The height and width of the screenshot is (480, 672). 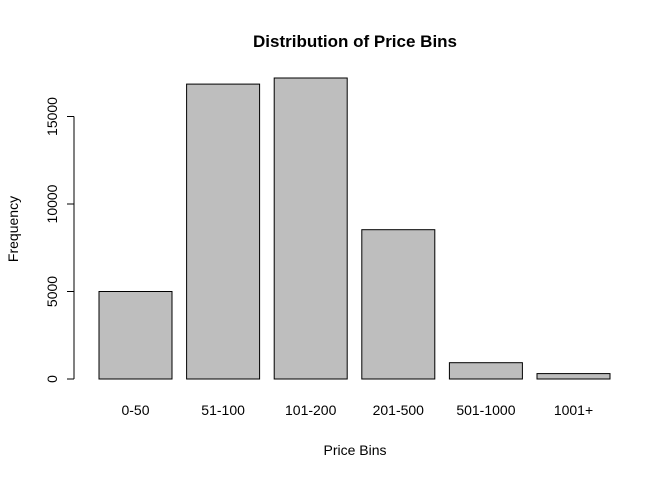 What do you see at coordinates (357, 410) in the screenshot?
I see `x-axis-tick-labels: 0-50 51-100 101-200 201-500 501-1000 1001+` at bounding box center [357, 410].